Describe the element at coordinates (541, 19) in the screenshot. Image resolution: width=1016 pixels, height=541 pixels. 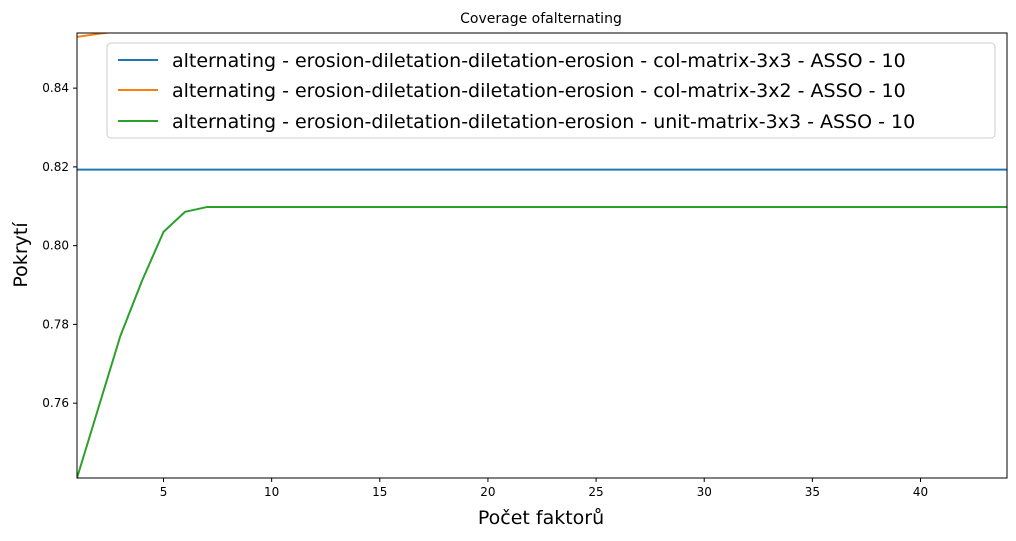
I see `chart-title: Coverage ofalternating` at that location.